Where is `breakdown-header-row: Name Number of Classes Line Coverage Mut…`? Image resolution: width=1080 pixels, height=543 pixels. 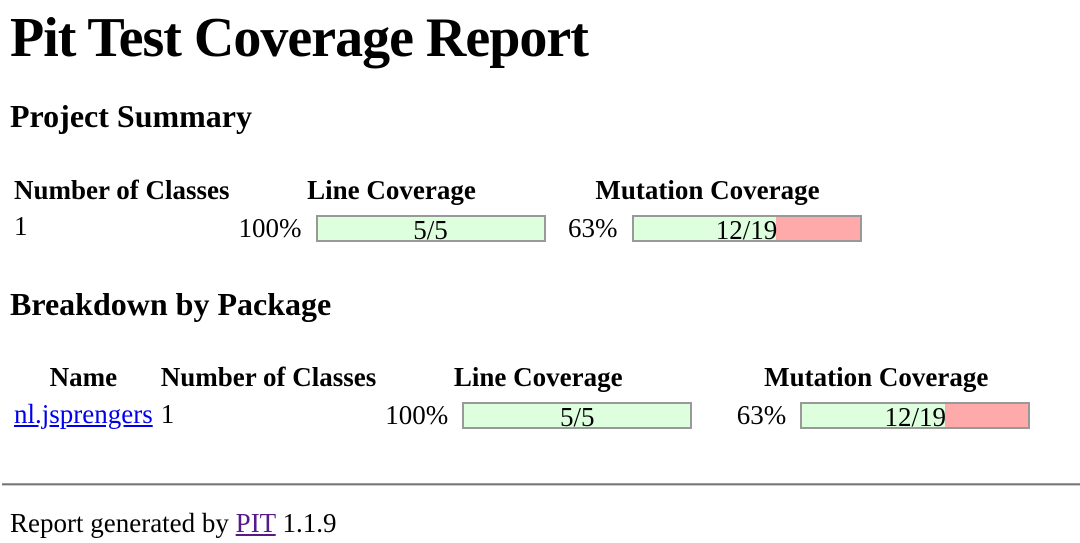 breakdown-header-row: Name Number of Classes Line Coverage Mut… is located at coordinates (522, 377).